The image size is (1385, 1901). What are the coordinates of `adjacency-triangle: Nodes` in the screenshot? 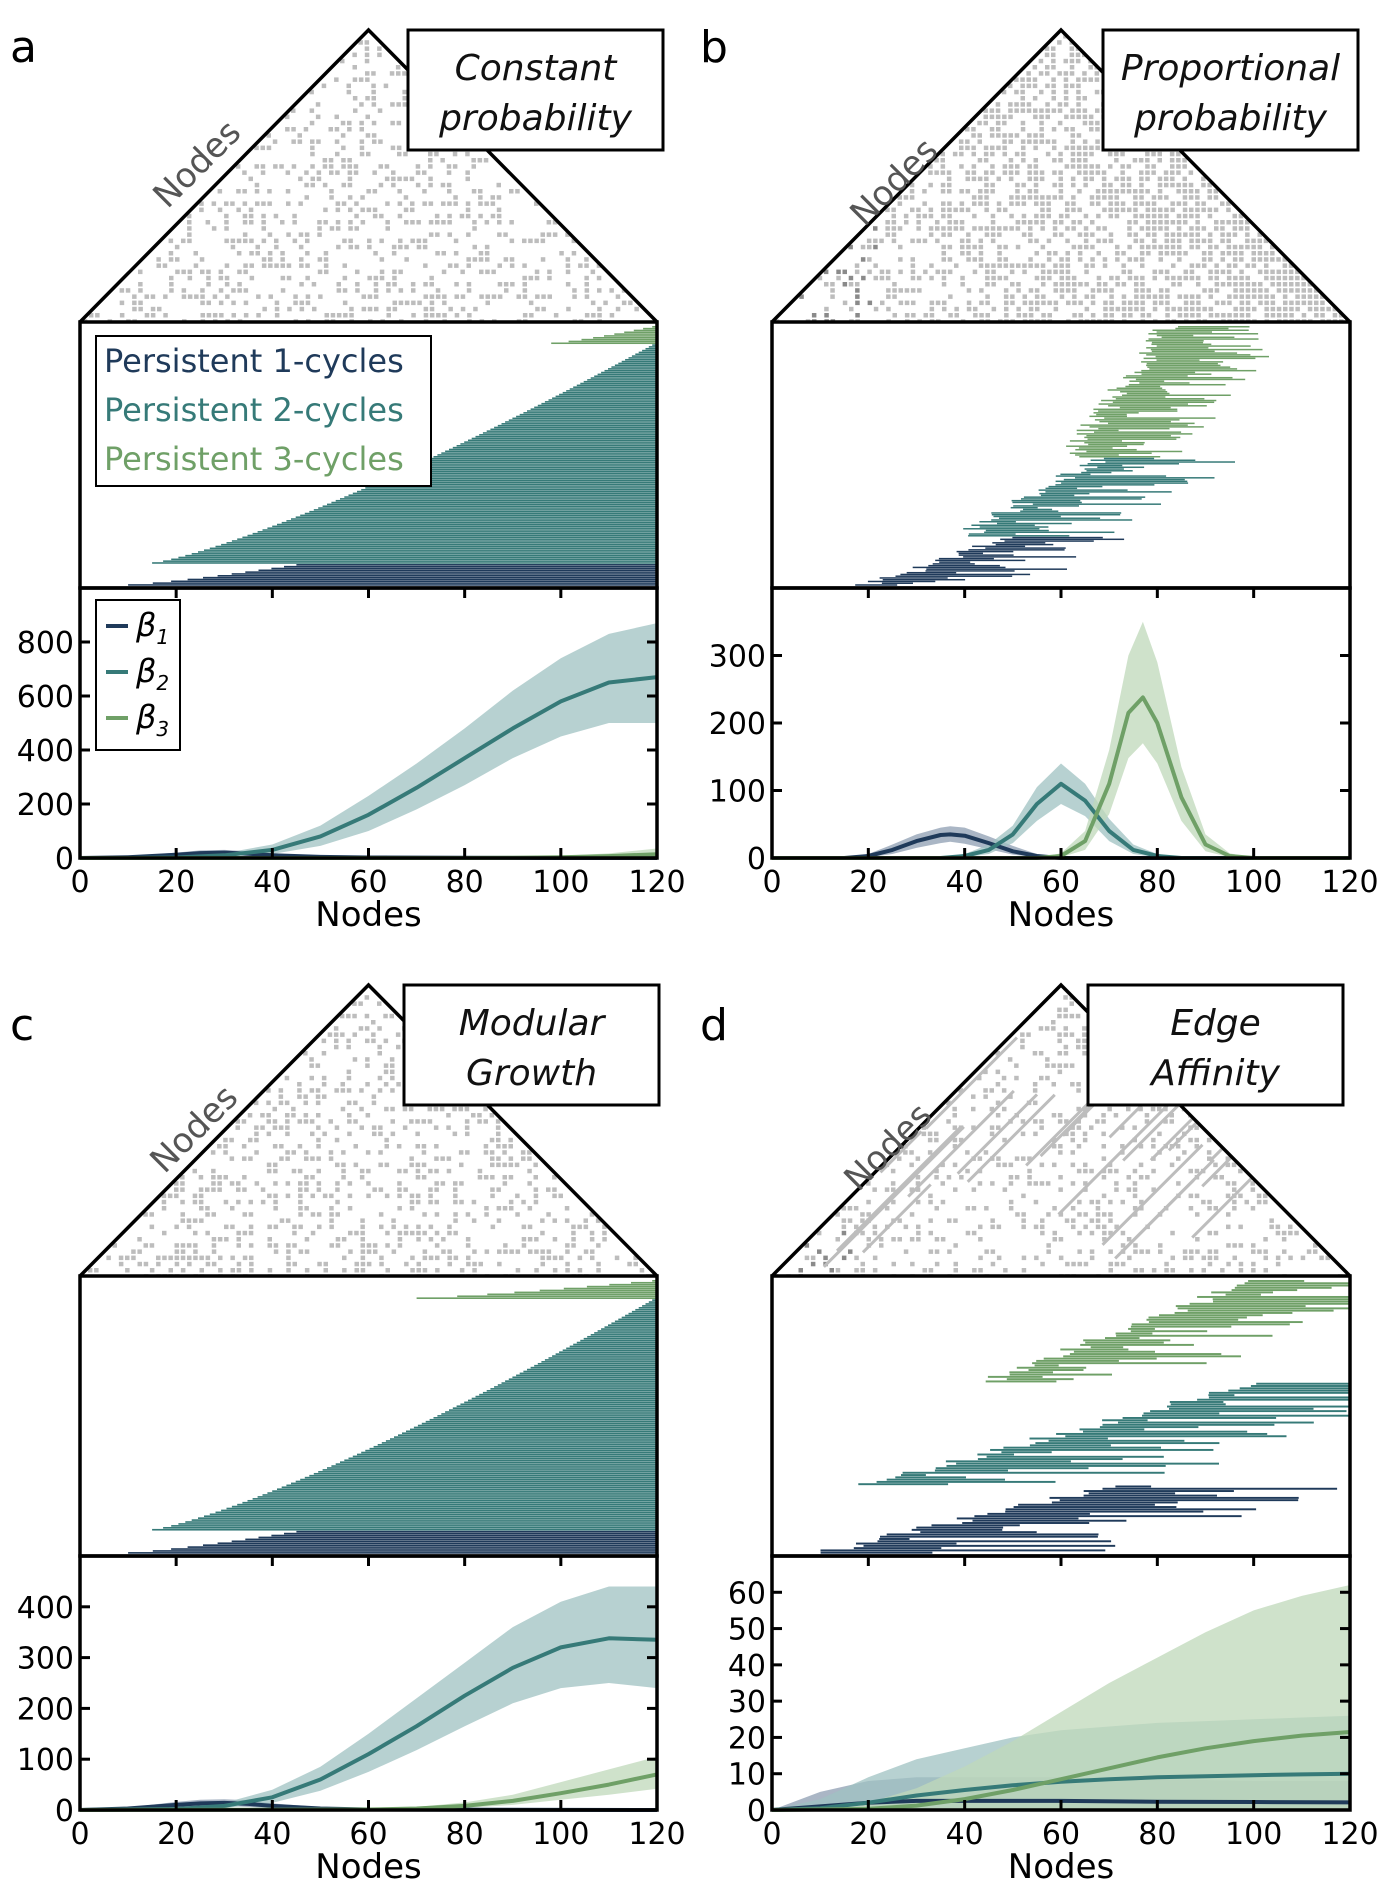 It's located at (1061, 175).